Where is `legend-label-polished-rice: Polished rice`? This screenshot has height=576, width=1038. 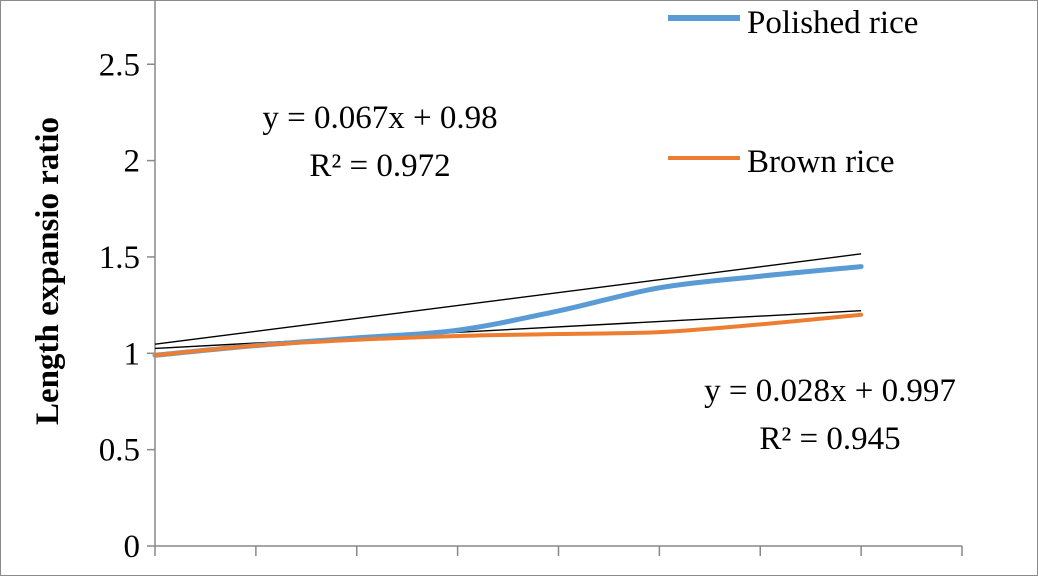
legend-label-polished-rice: Polished rice is located at coordinates (832, 23).